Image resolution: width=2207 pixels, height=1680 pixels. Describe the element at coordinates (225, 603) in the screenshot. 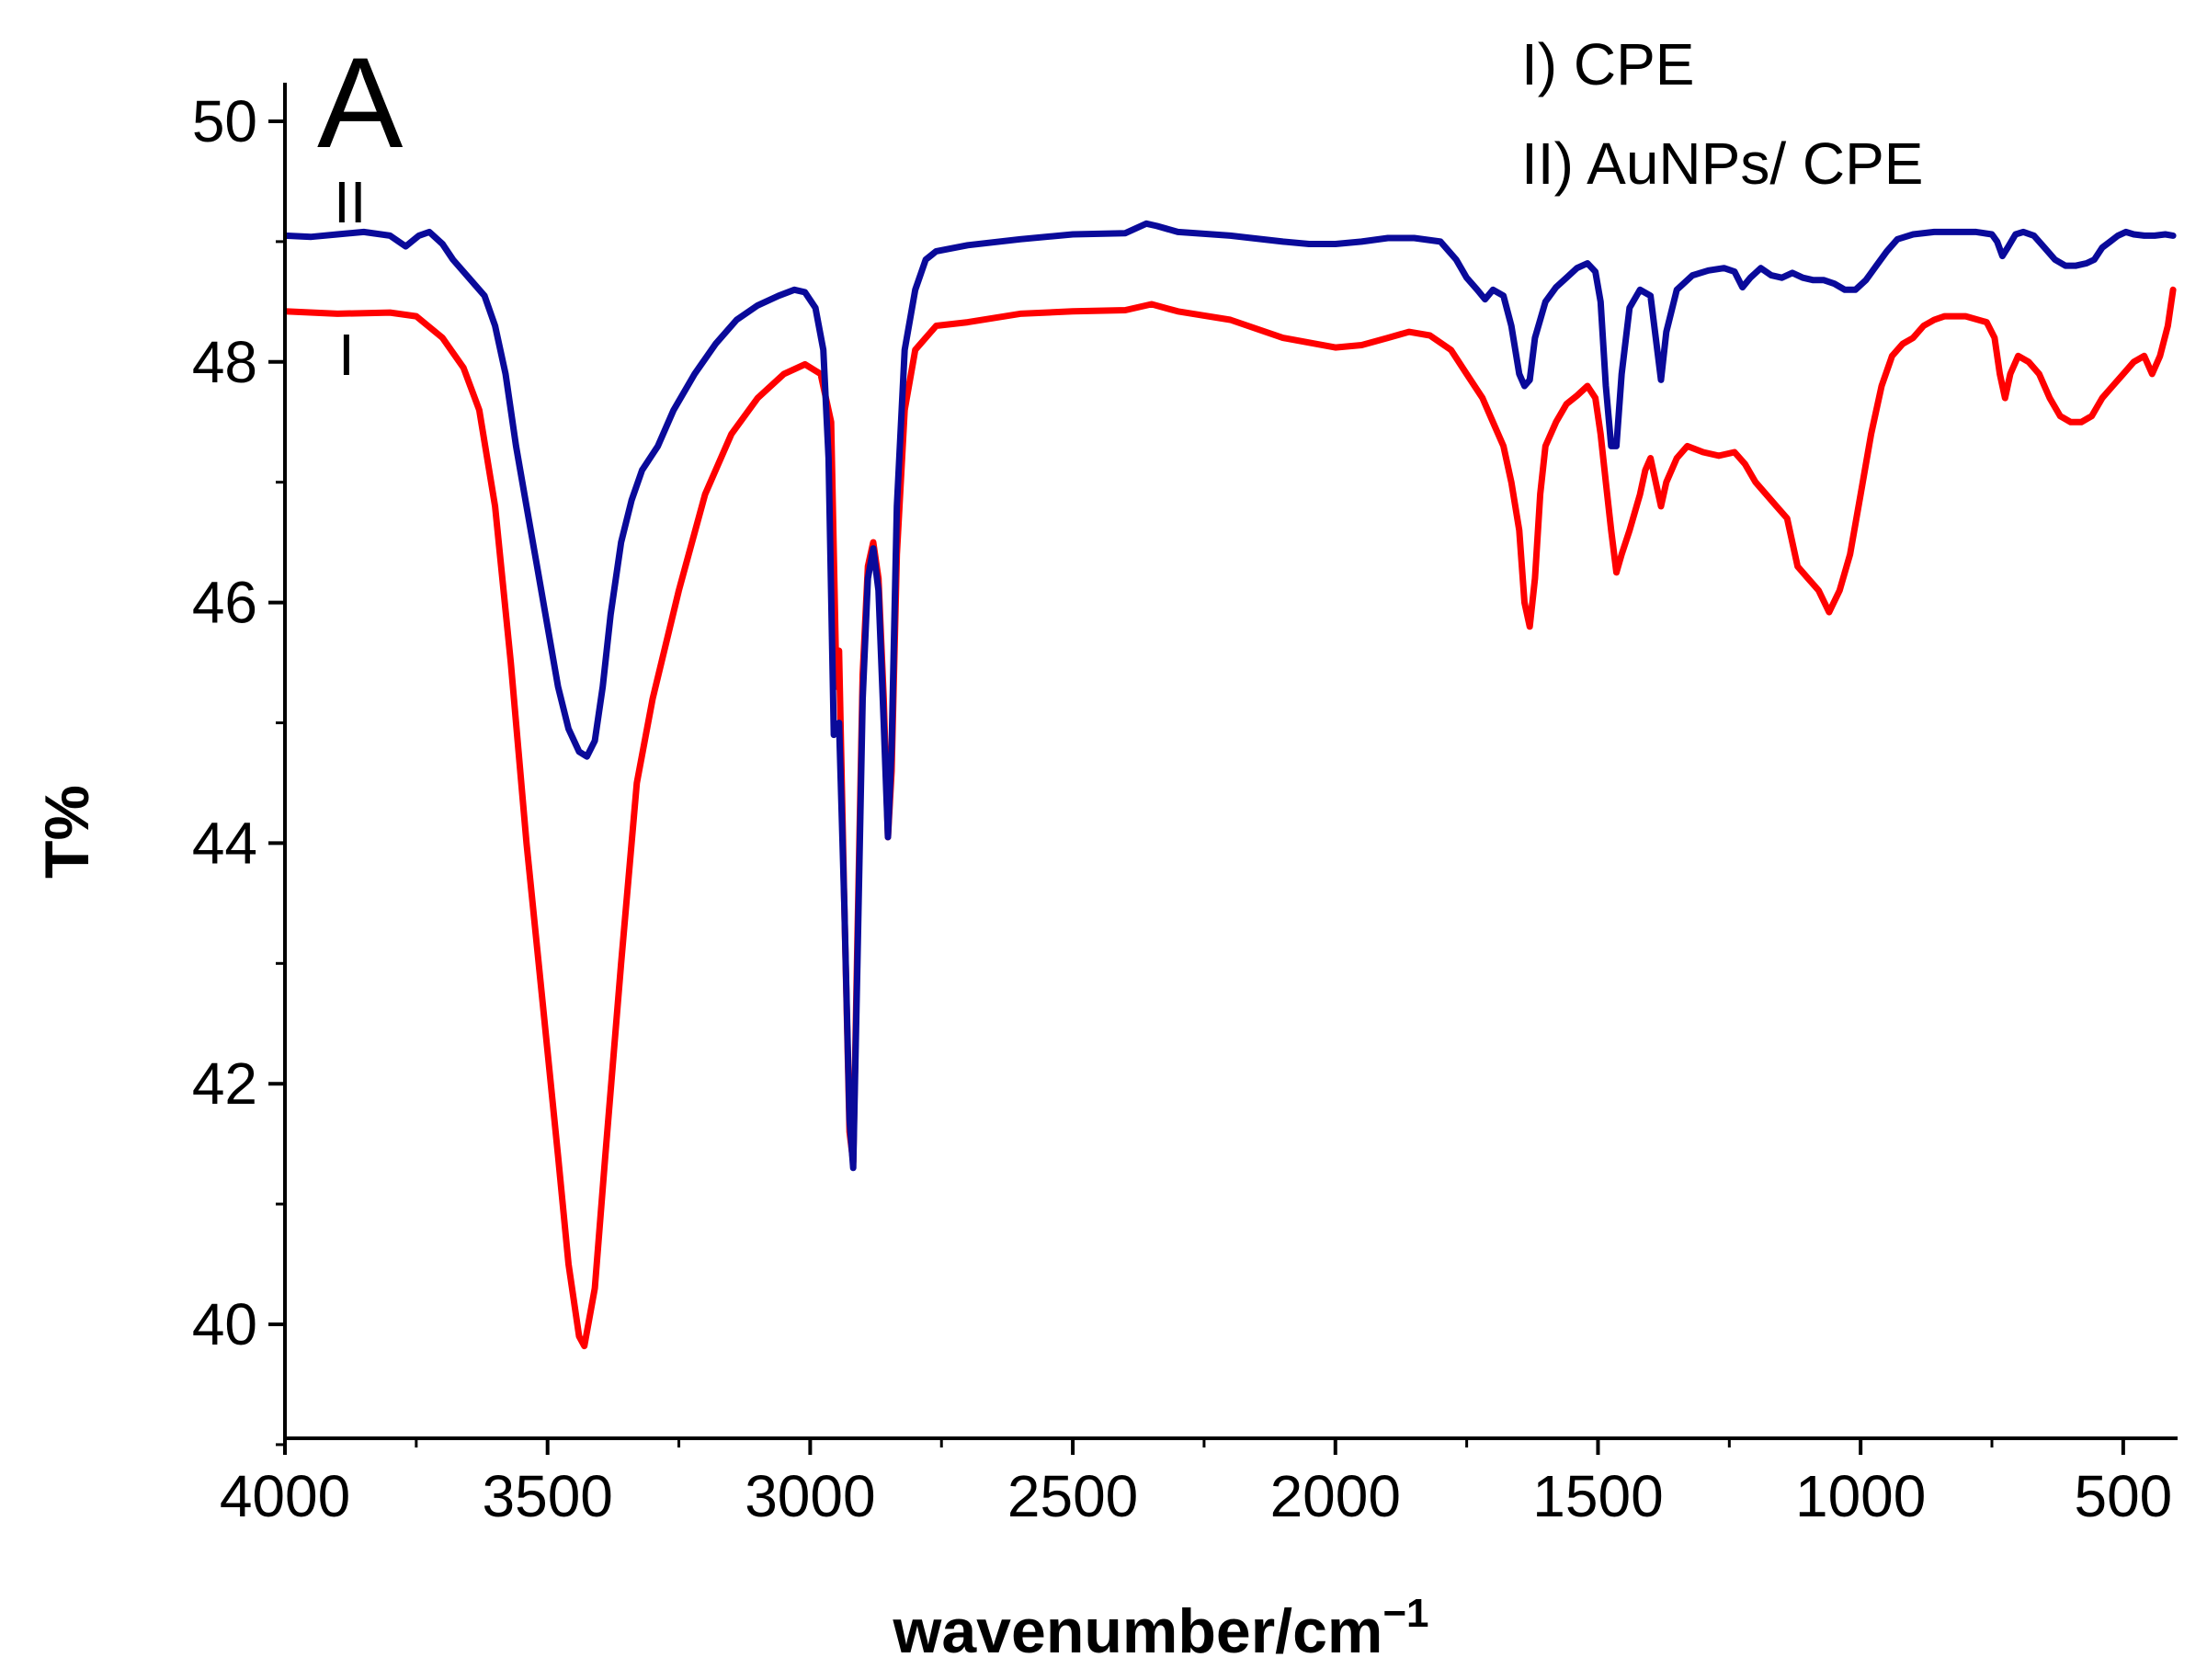

I see `y-tick-label-46: 46` at that location.